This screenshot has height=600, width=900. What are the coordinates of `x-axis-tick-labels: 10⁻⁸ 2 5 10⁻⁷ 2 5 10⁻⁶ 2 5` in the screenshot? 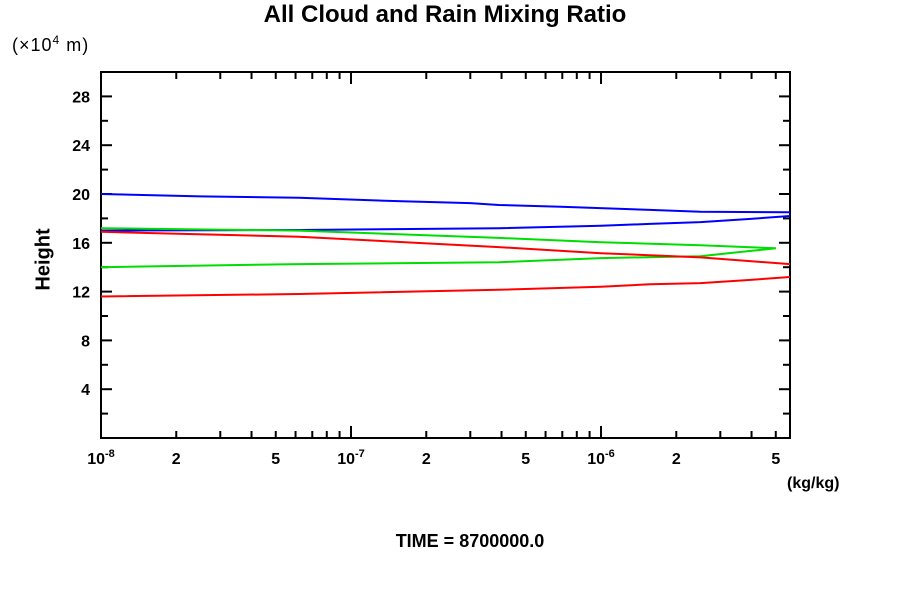 It's located at (433, 458).